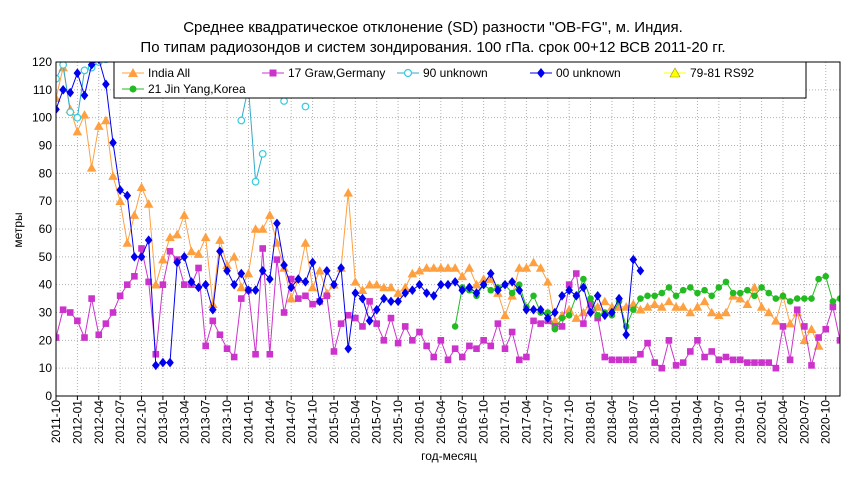  I want to click on y-tick-label: 50, so click(46, 257).